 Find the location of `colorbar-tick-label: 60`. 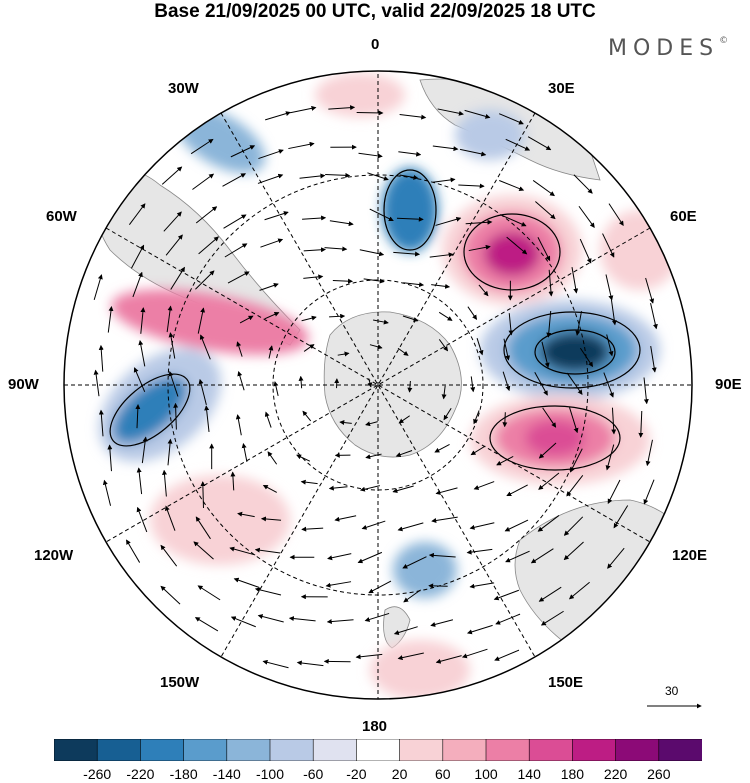

colorbar-tick-label: 60 is located at coordinates (443, 774).